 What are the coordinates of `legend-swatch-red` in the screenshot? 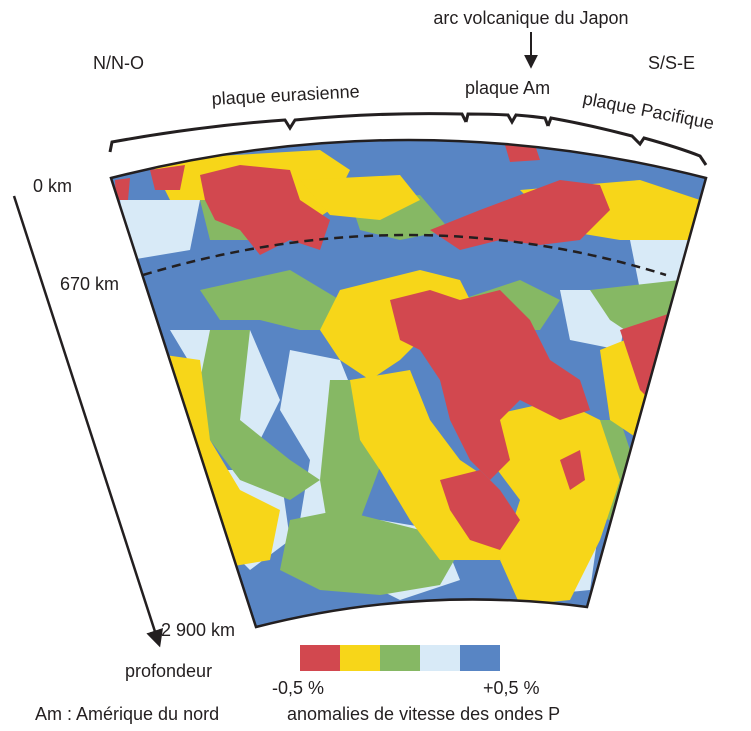 It's located at (320, 658).